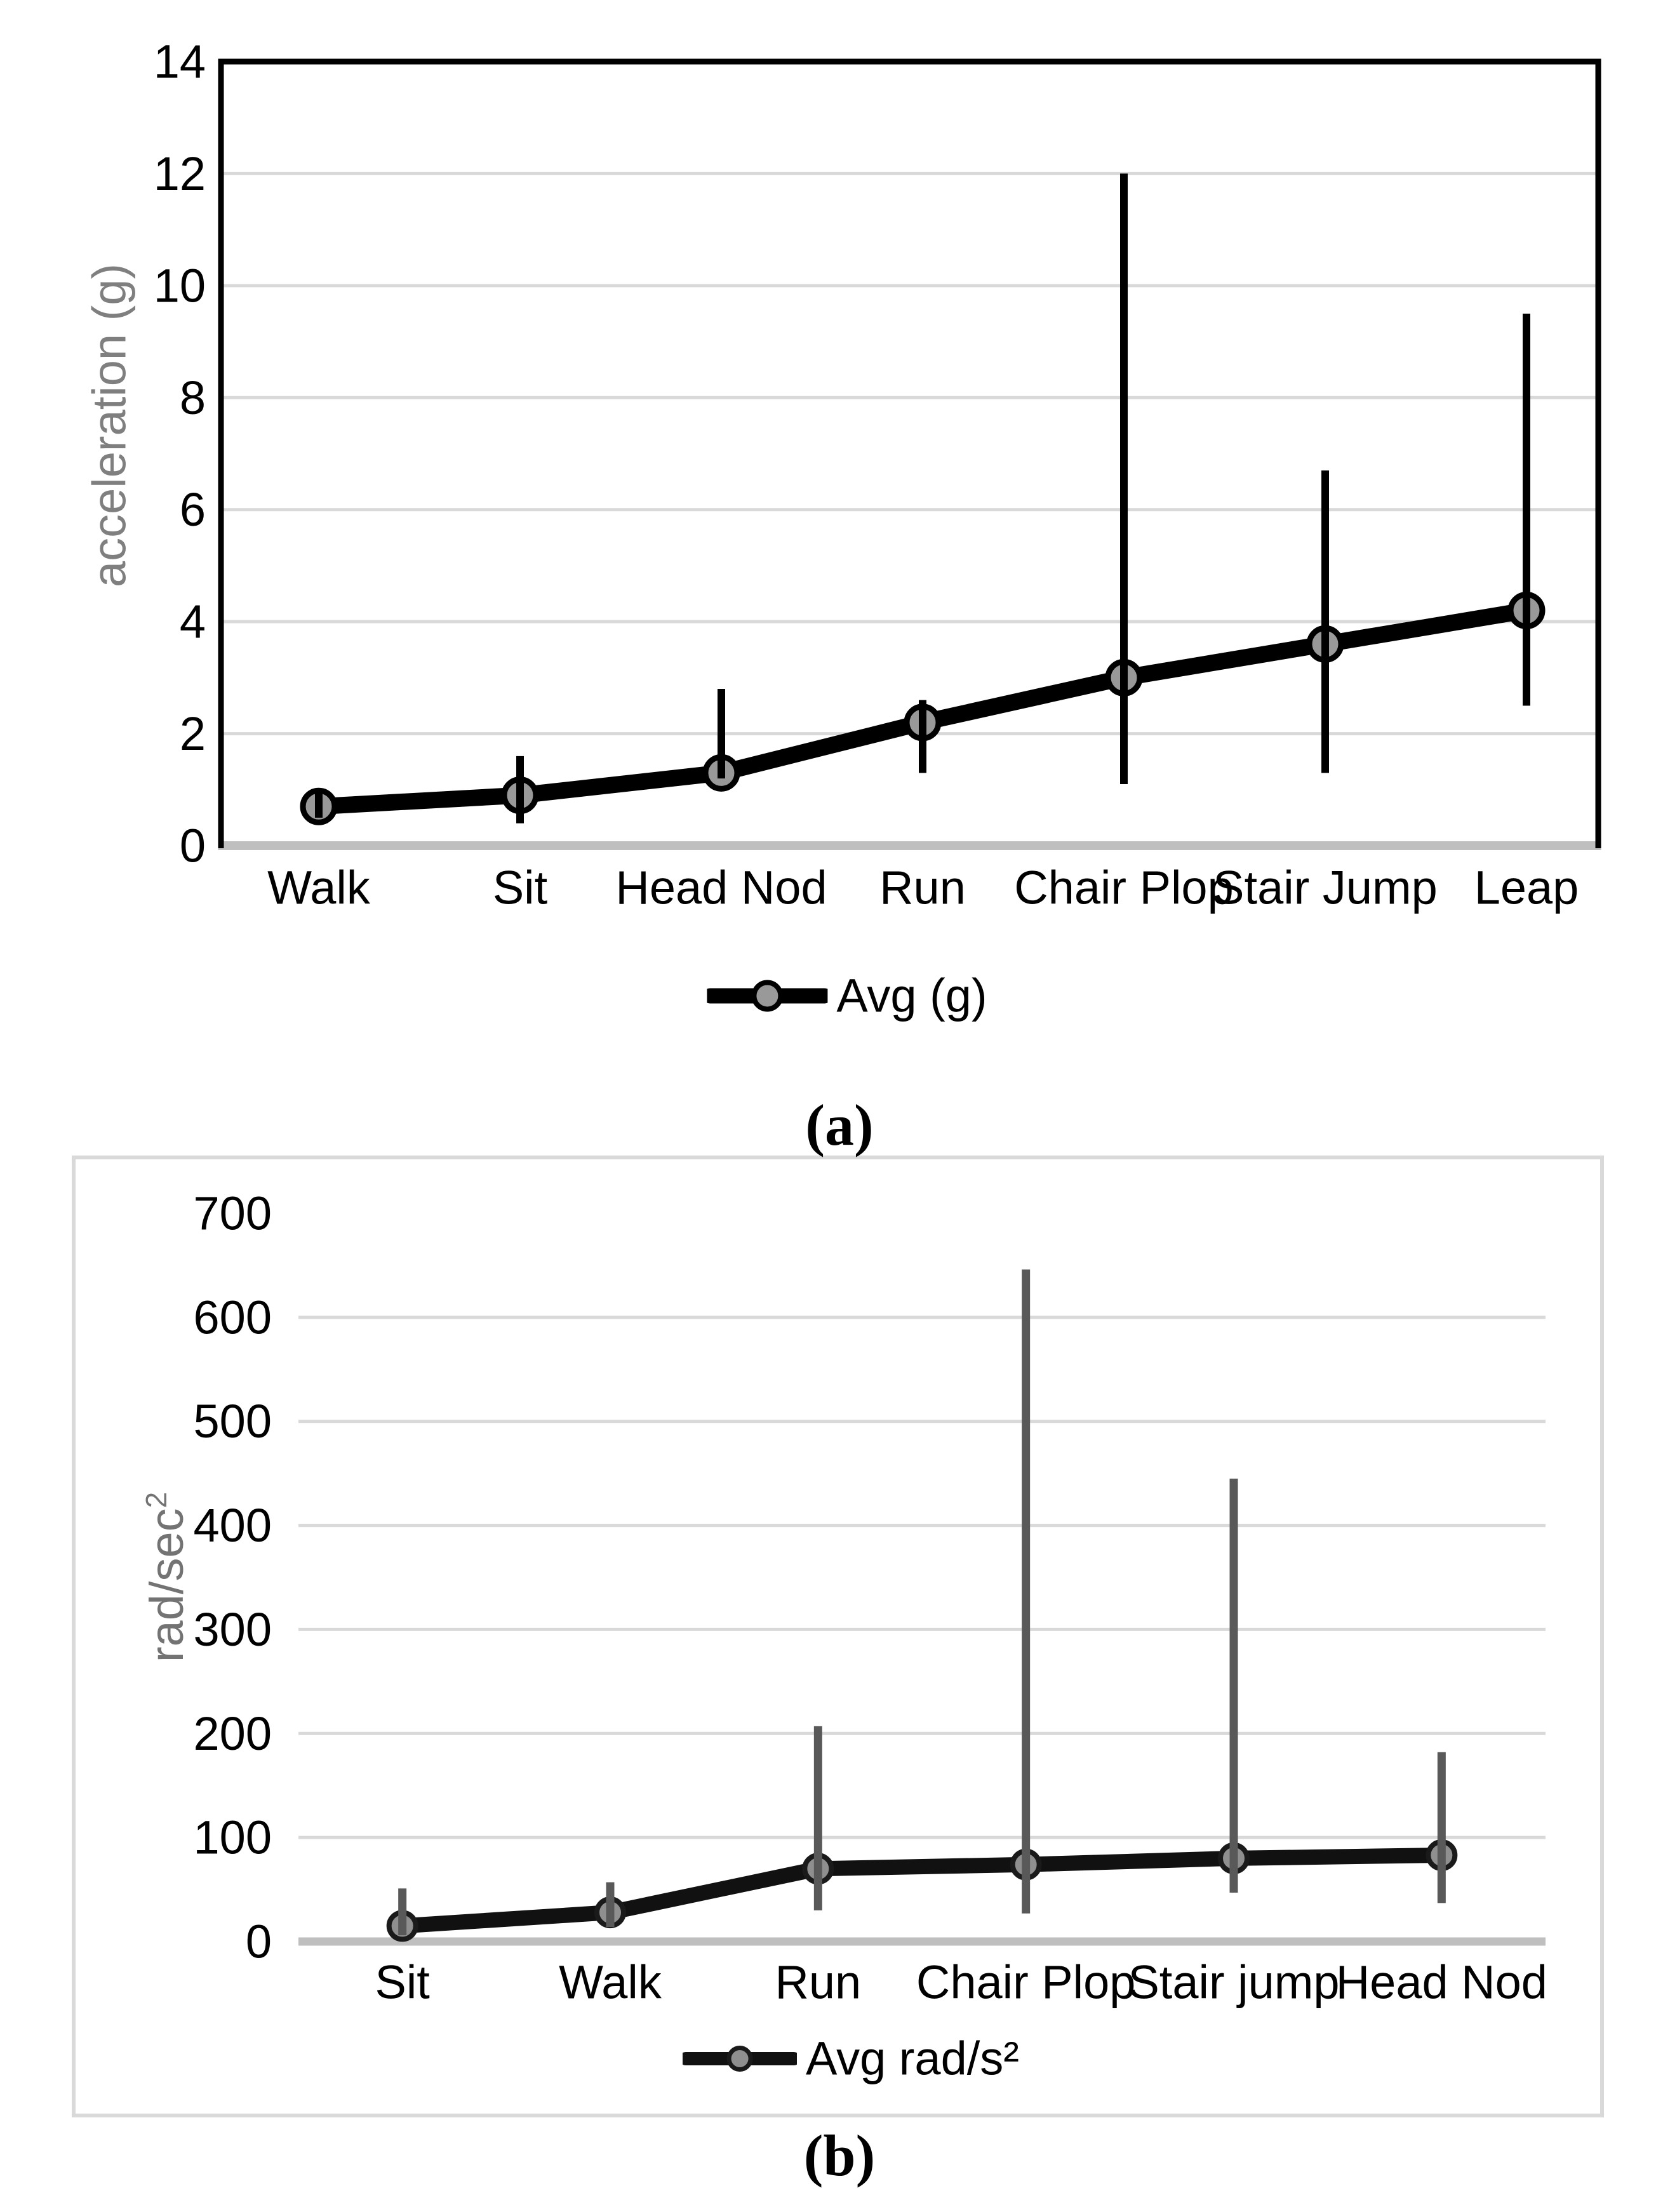  I want to click on y-tick-label: 200, so click(233, 1734).